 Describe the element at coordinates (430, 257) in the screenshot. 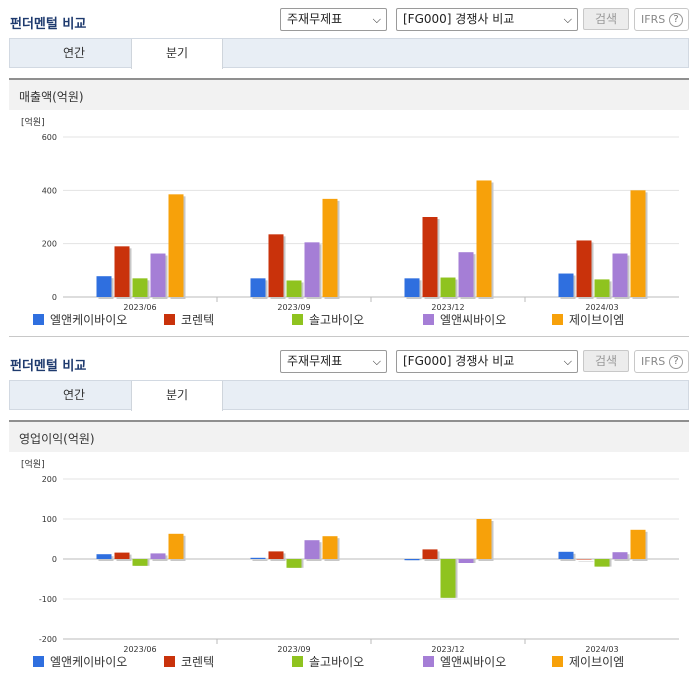

I see `bar-코렌텍-2023/12` at that location.